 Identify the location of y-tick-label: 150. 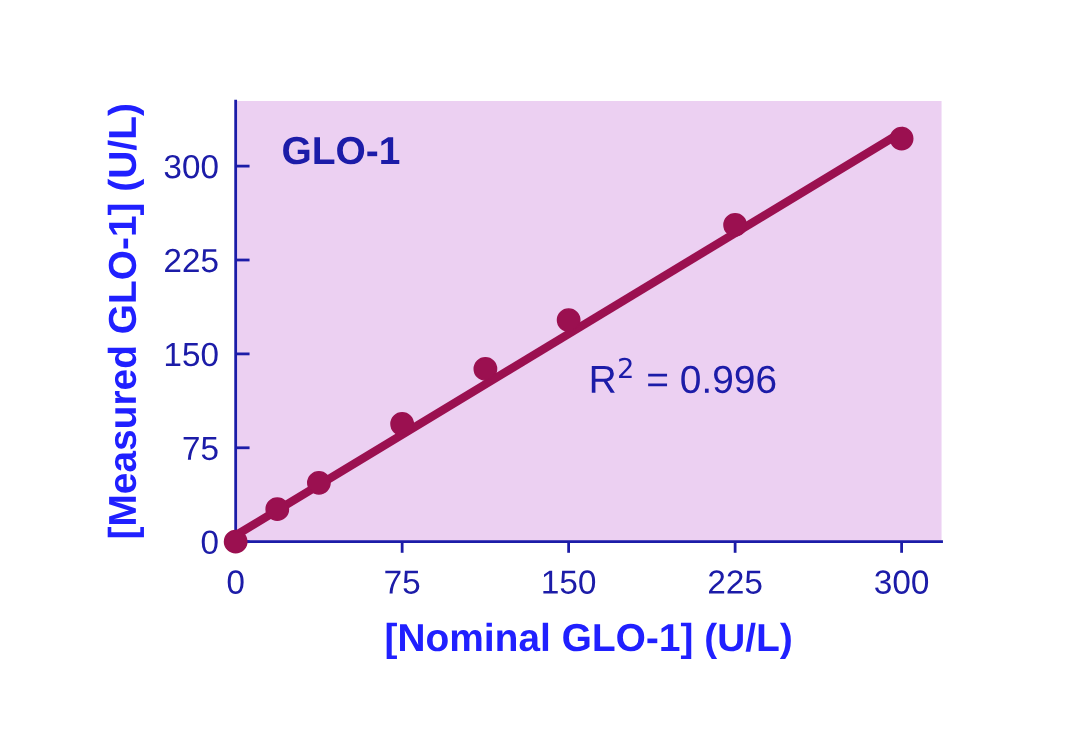
(191, 354).